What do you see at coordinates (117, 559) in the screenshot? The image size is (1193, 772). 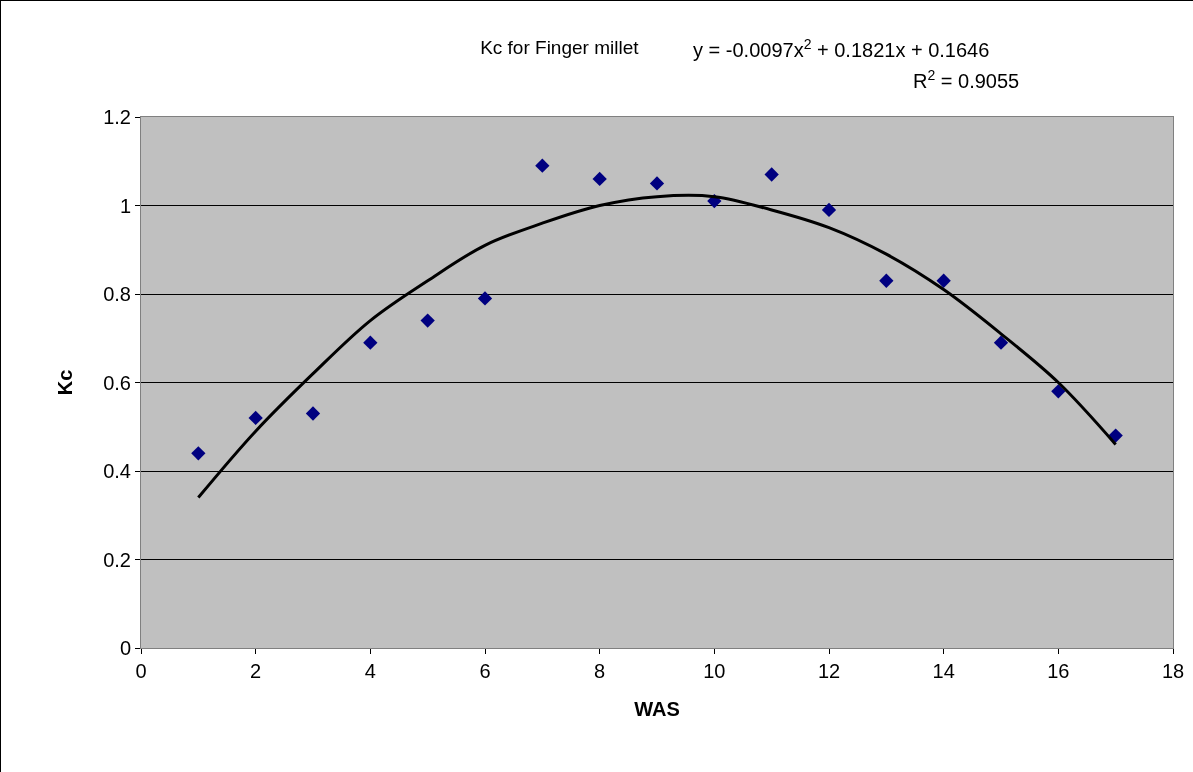 I see `y-tick-label: 0.2` at bounding box center [117, 559].